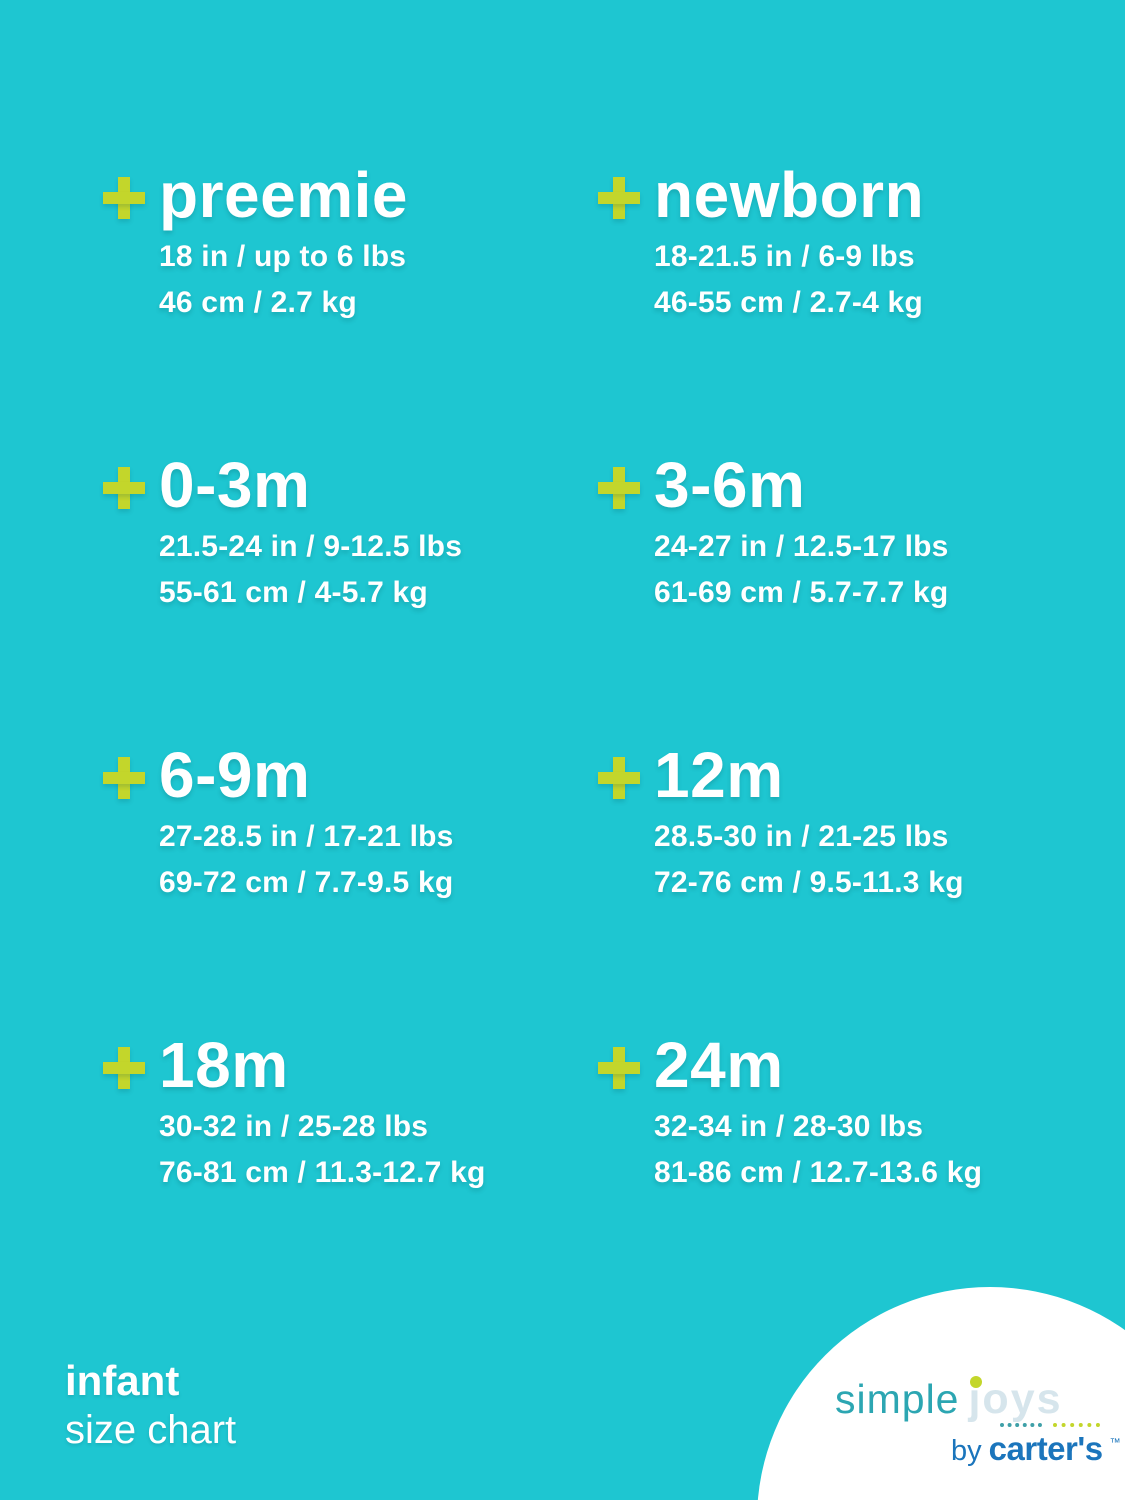 The width and height of the screenshot is (1125, 1500). What do you see at coordinates (801, 592) in the screenshot?
I see `size-metric: 61-69 cm / 5.7-7.7 kg` at bounding box center [801, 592].